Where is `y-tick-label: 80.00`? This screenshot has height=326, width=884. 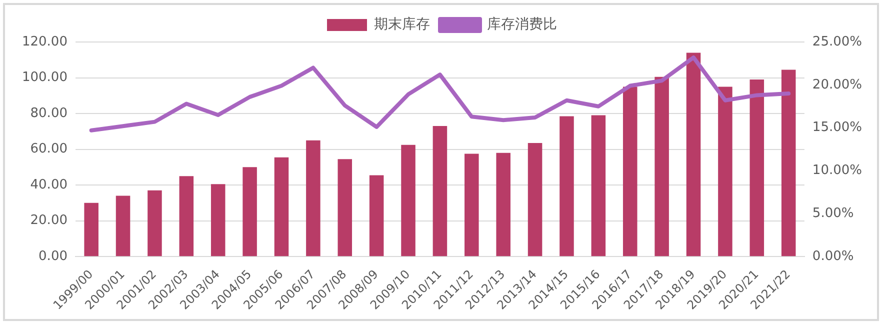 y-tick-label: 80.00 is located at coordinates (49, 113).